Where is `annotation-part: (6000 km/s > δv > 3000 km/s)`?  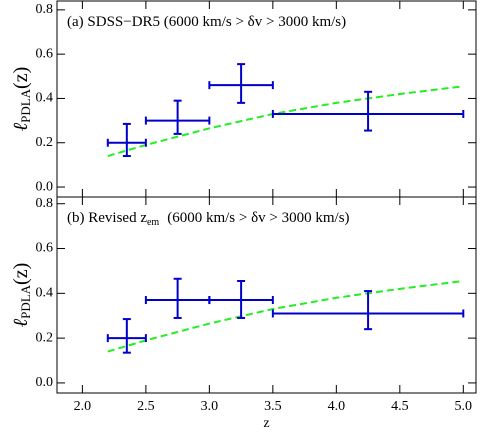
annotation-part: (6000 km/s > δv > 3000 km/s) is located at coordinates (258, 218).